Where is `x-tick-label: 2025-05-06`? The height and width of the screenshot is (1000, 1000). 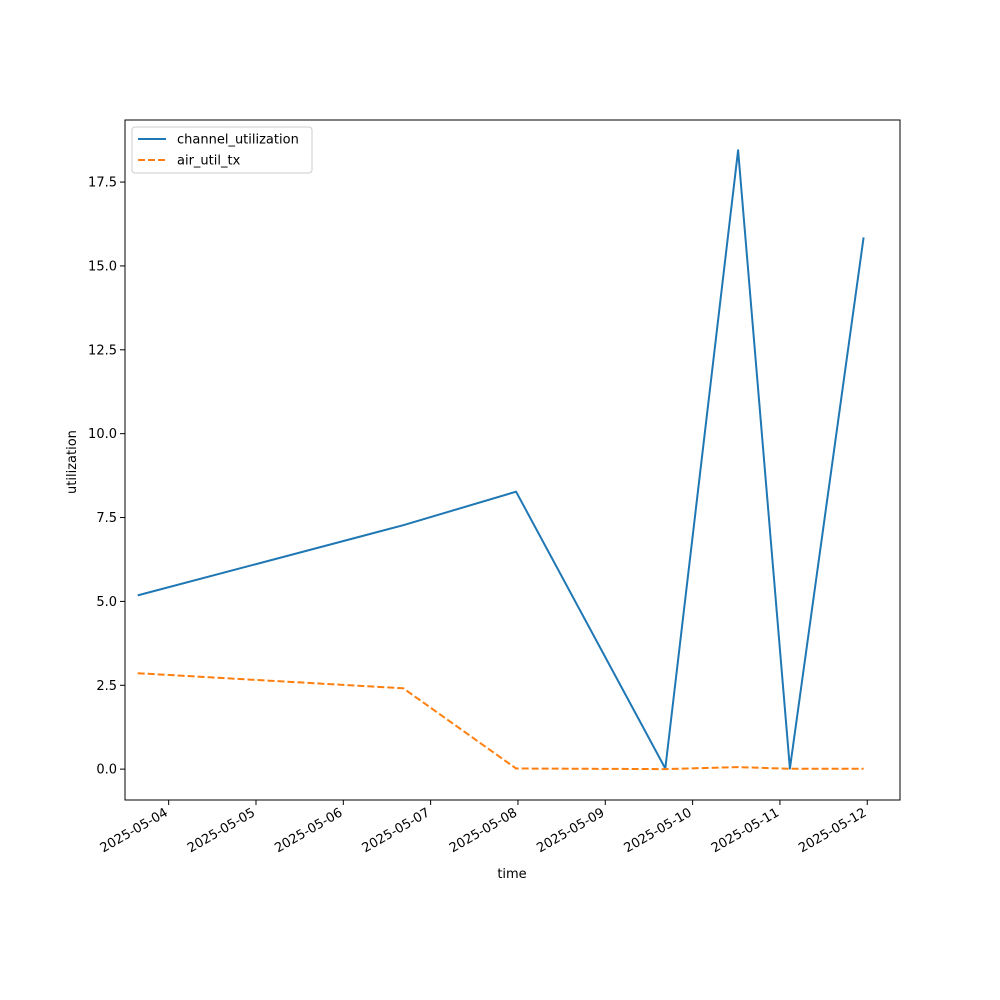 x-tick-label: 2025-05-06 is located at coordinates (308, 830).